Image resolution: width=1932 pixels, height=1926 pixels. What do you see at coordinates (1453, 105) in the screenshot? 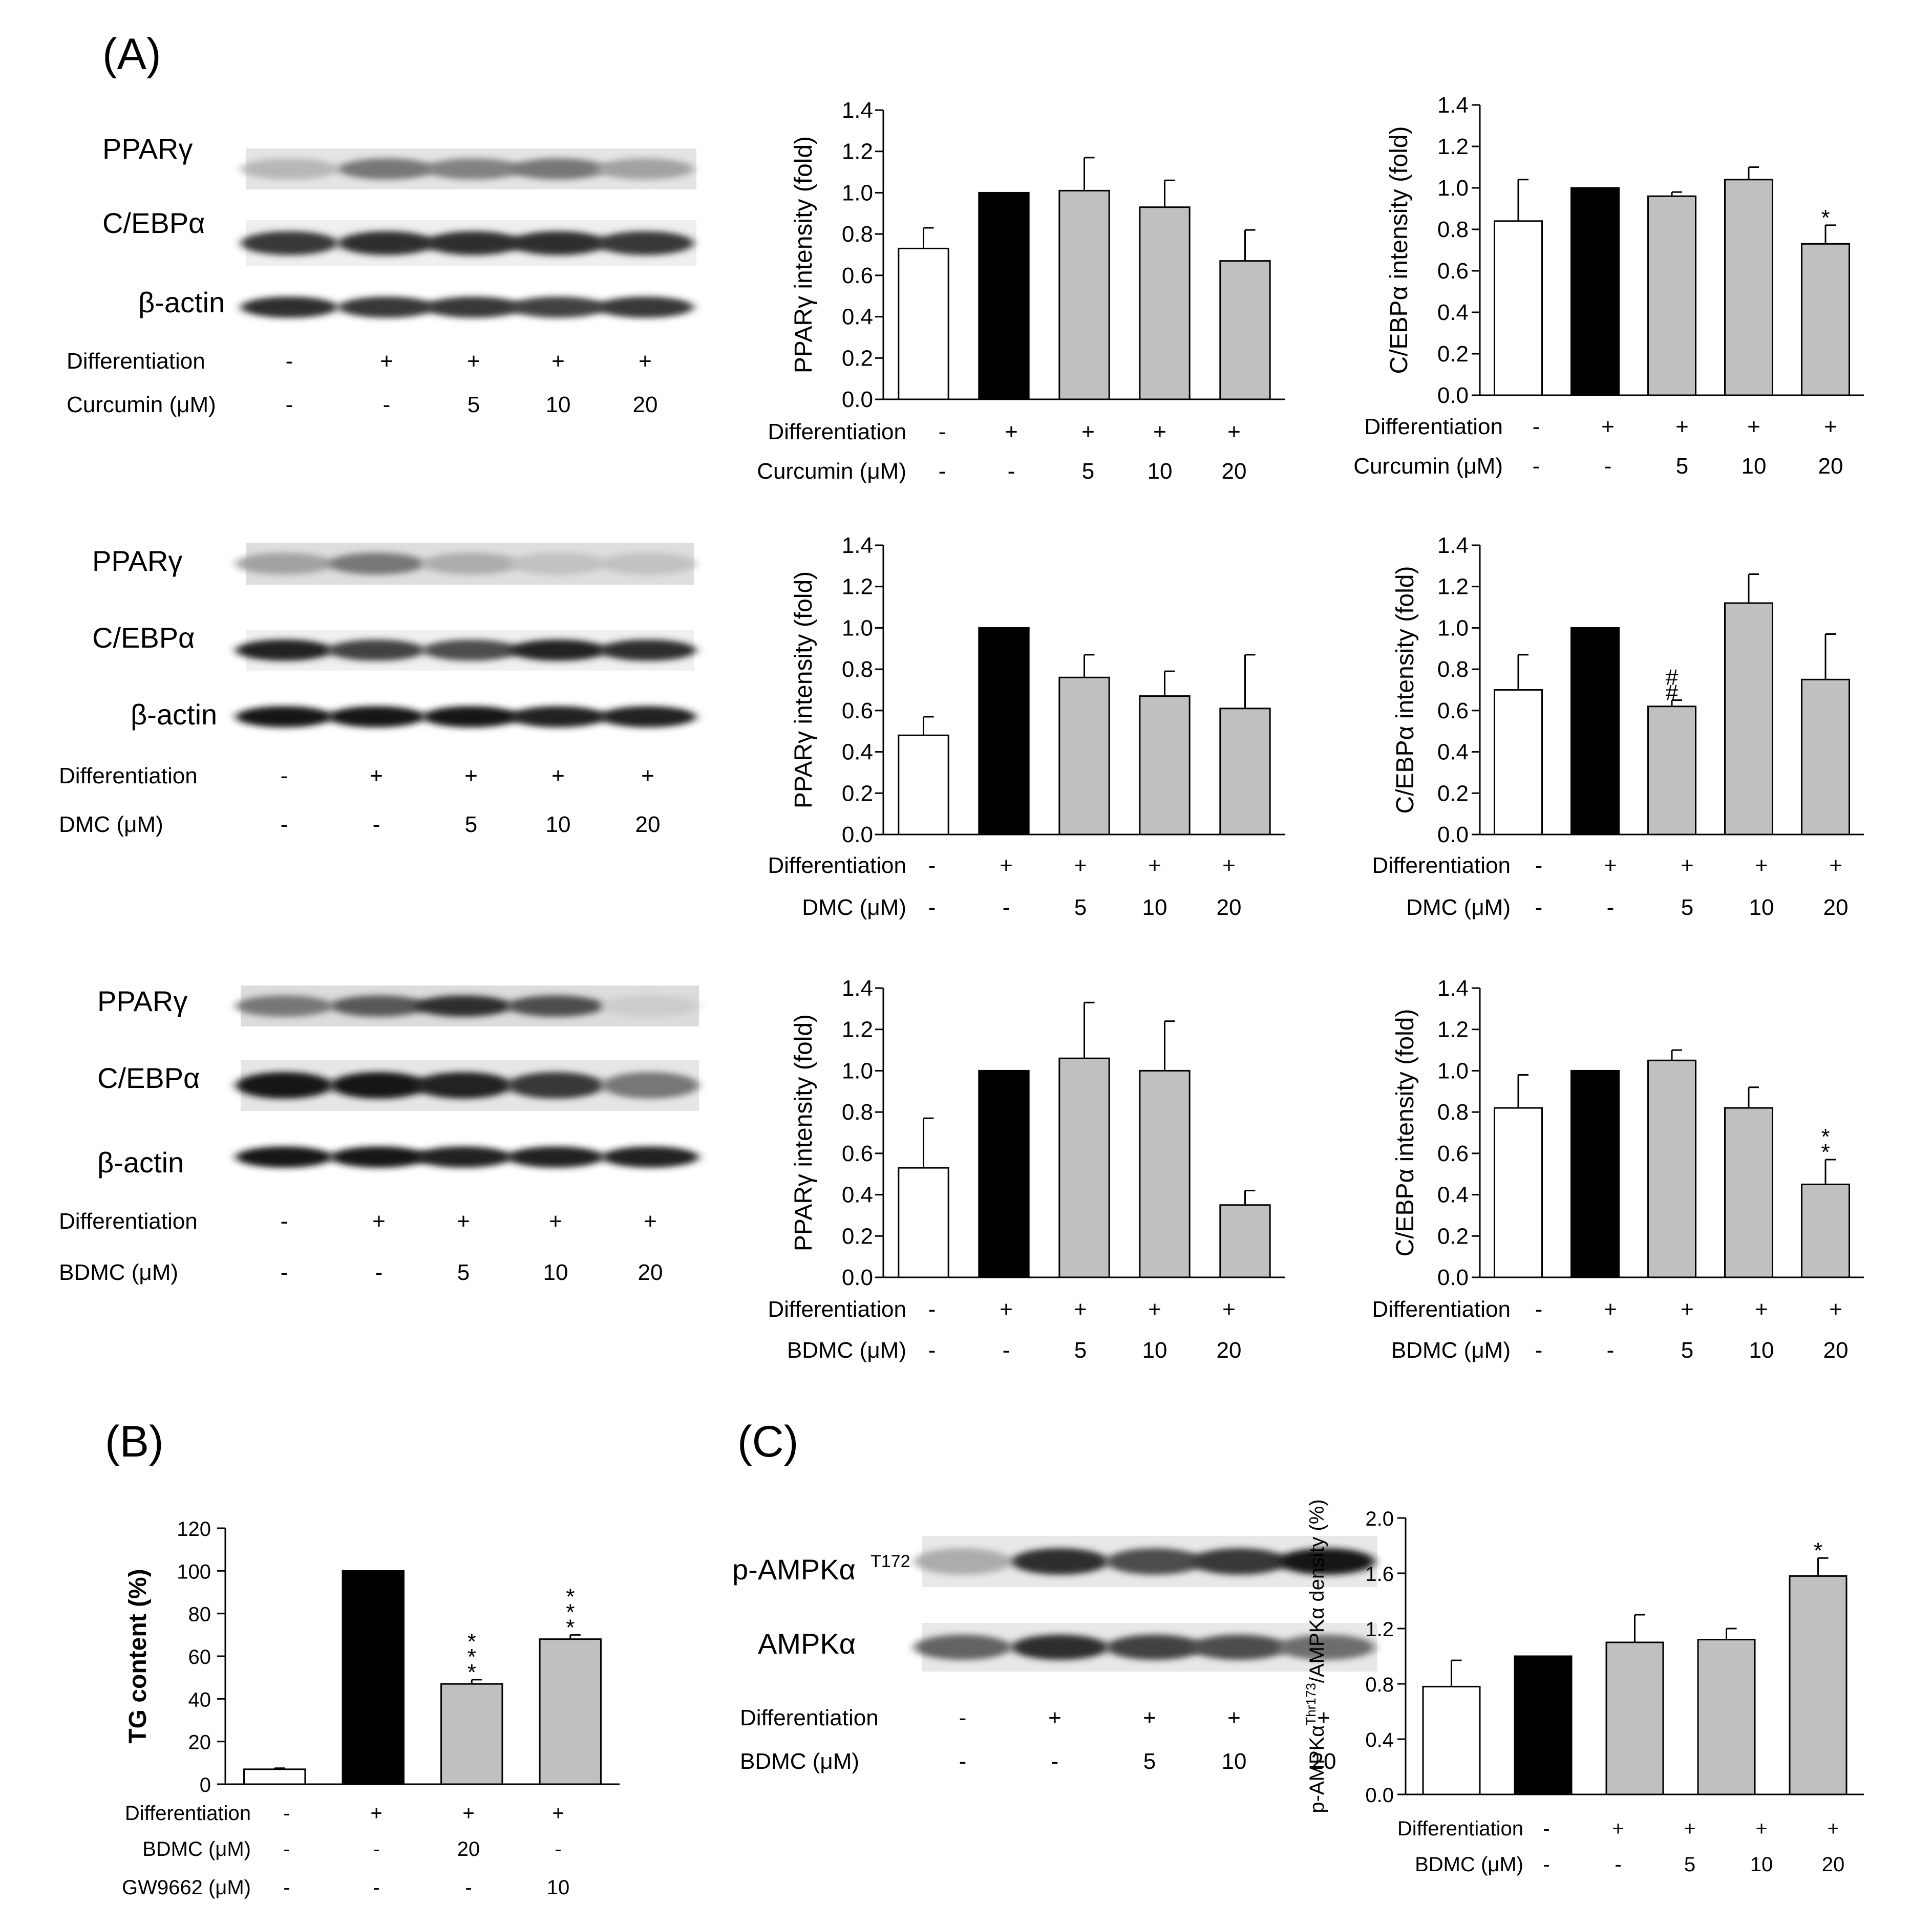
I see `y-tick-label: 1.4` at bounding box center [1453, 105].